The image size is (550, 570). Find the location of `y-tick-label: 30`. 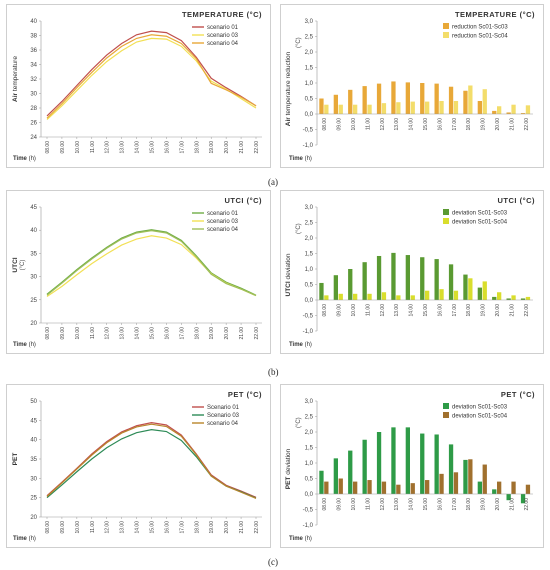

y-tick-label: 30 is located at coordinates (33, 95).